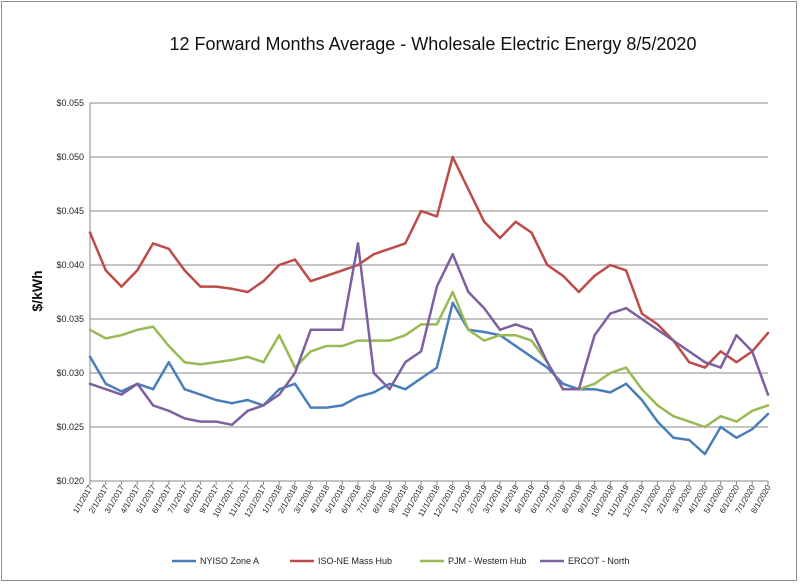  What do you see at coordinates (70, 373) in the screenshot?
I see `y-tick-label: $0.030` at bounding box center [70, 373].